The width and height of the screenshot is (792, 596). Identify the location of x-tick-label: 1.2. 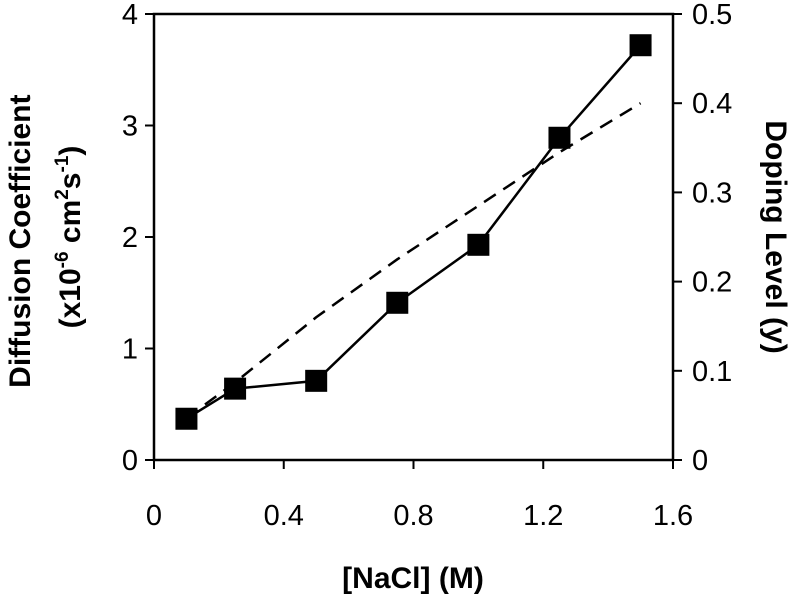
(543, 516).